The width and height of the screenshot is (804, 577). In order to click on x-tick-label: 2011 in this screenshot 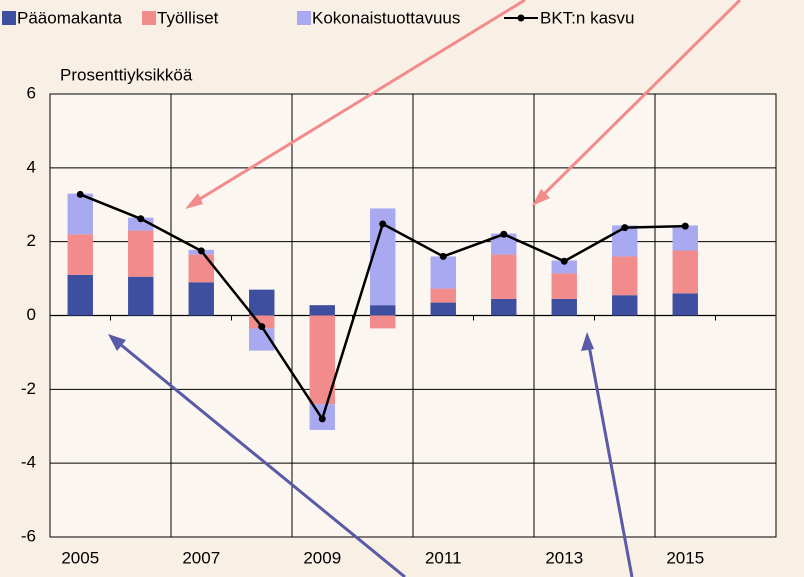, I will do `click(443, 557)`.